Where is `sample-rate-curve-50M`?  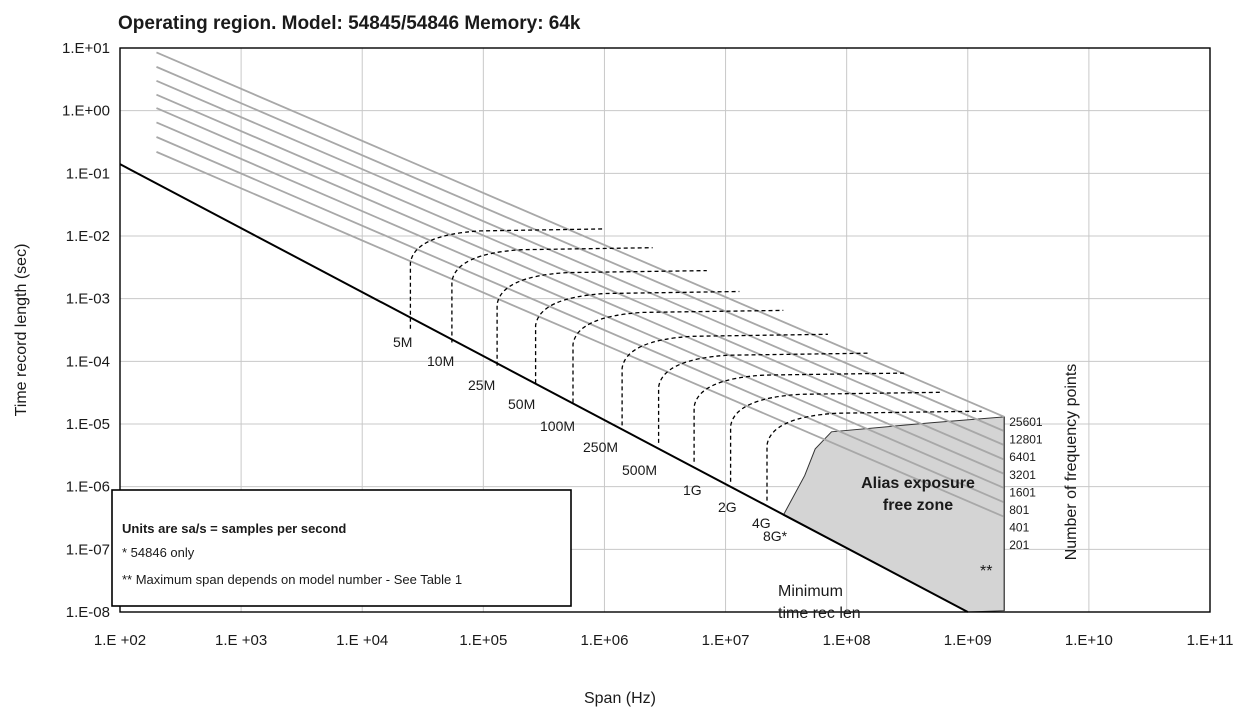 sample-rate-curve-50M is located at coordinates (637, 337).